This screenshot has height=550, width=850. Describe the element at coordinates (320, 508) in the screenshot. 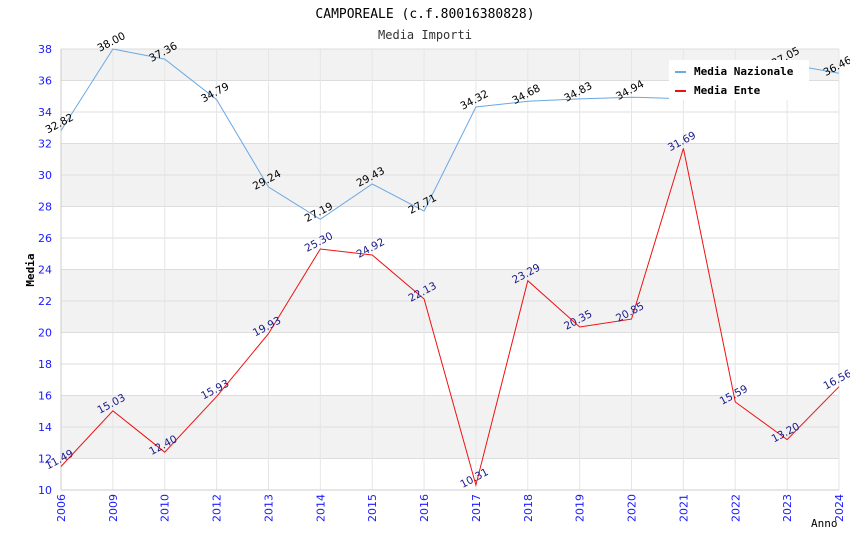

I see `x-tick-label: 2014` at that location.